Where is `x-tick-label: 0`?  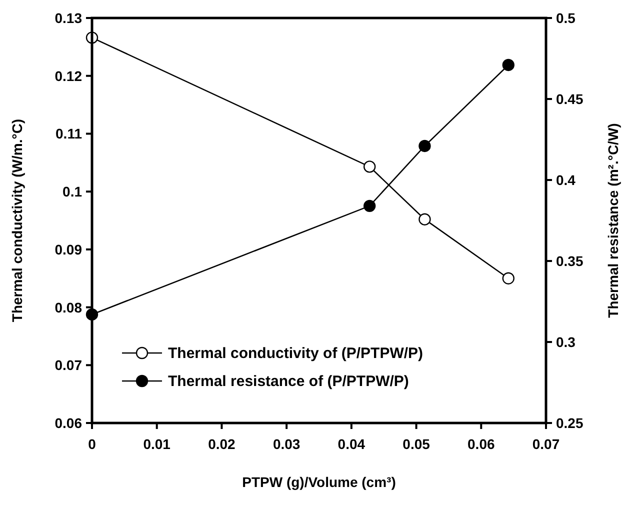 x-tick-label: 0 is located at coordinates (92, 444).